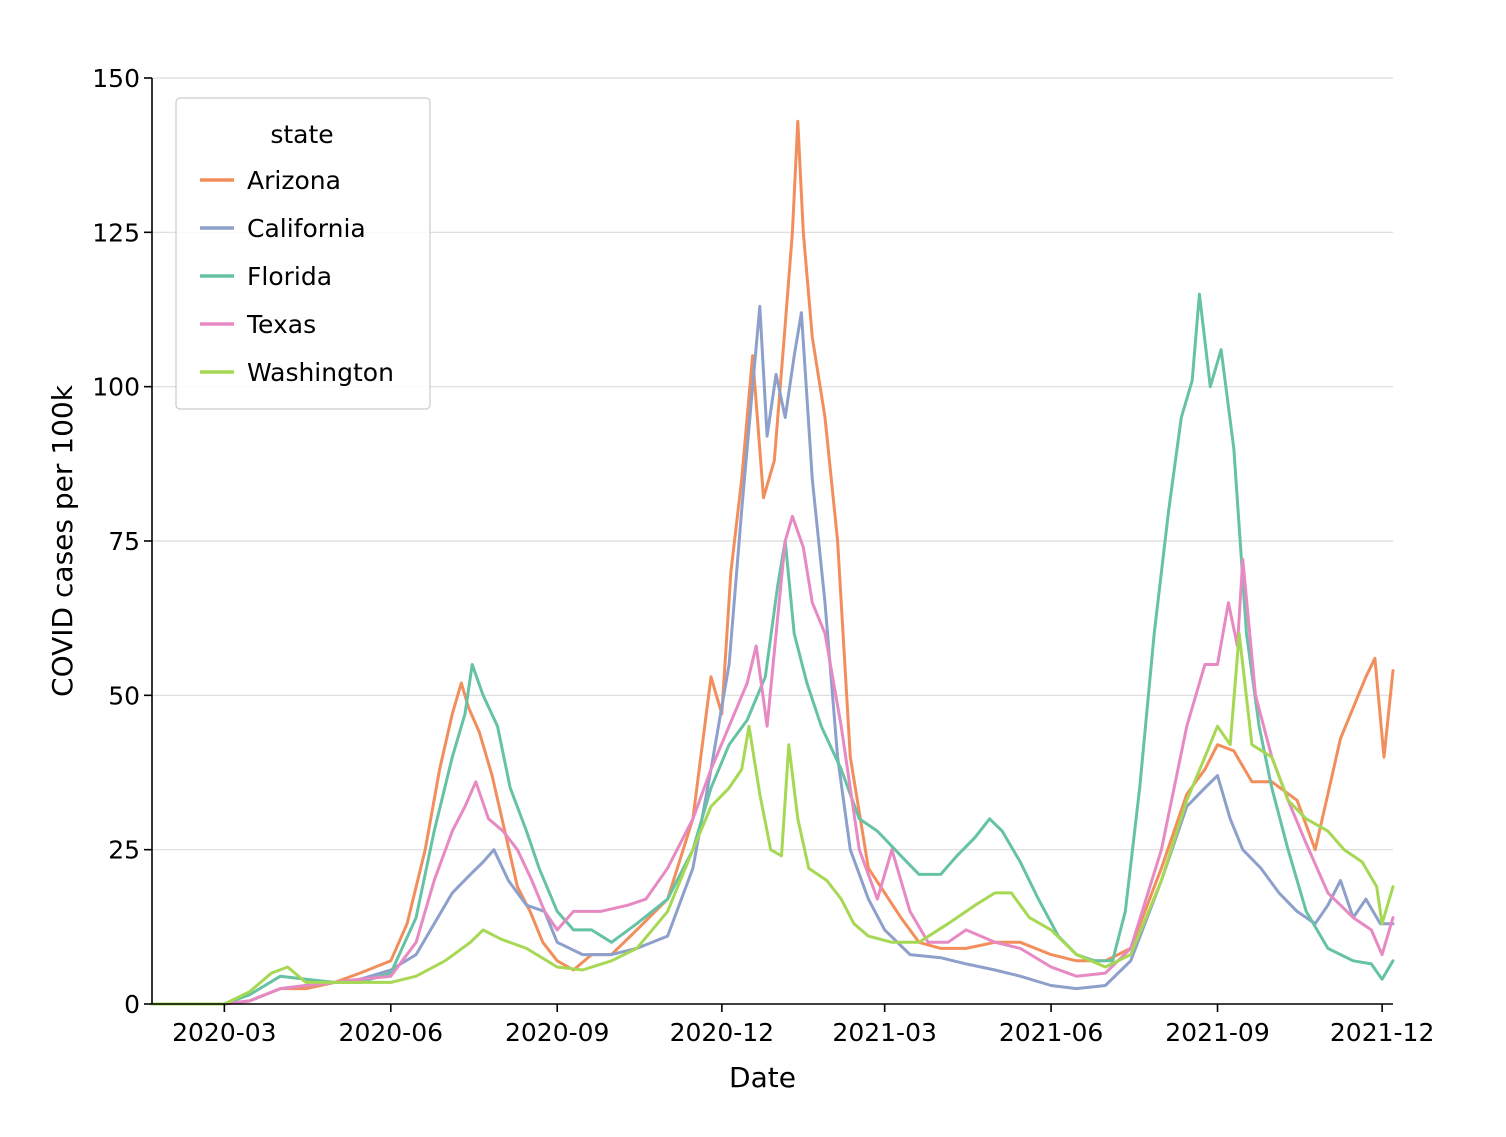 This screenshot has height=1137, width=1506. What do you see at coordinates (124, 695) in the screenshot?
I see `y-tick-label: 50` at bounding box center [124, 695].